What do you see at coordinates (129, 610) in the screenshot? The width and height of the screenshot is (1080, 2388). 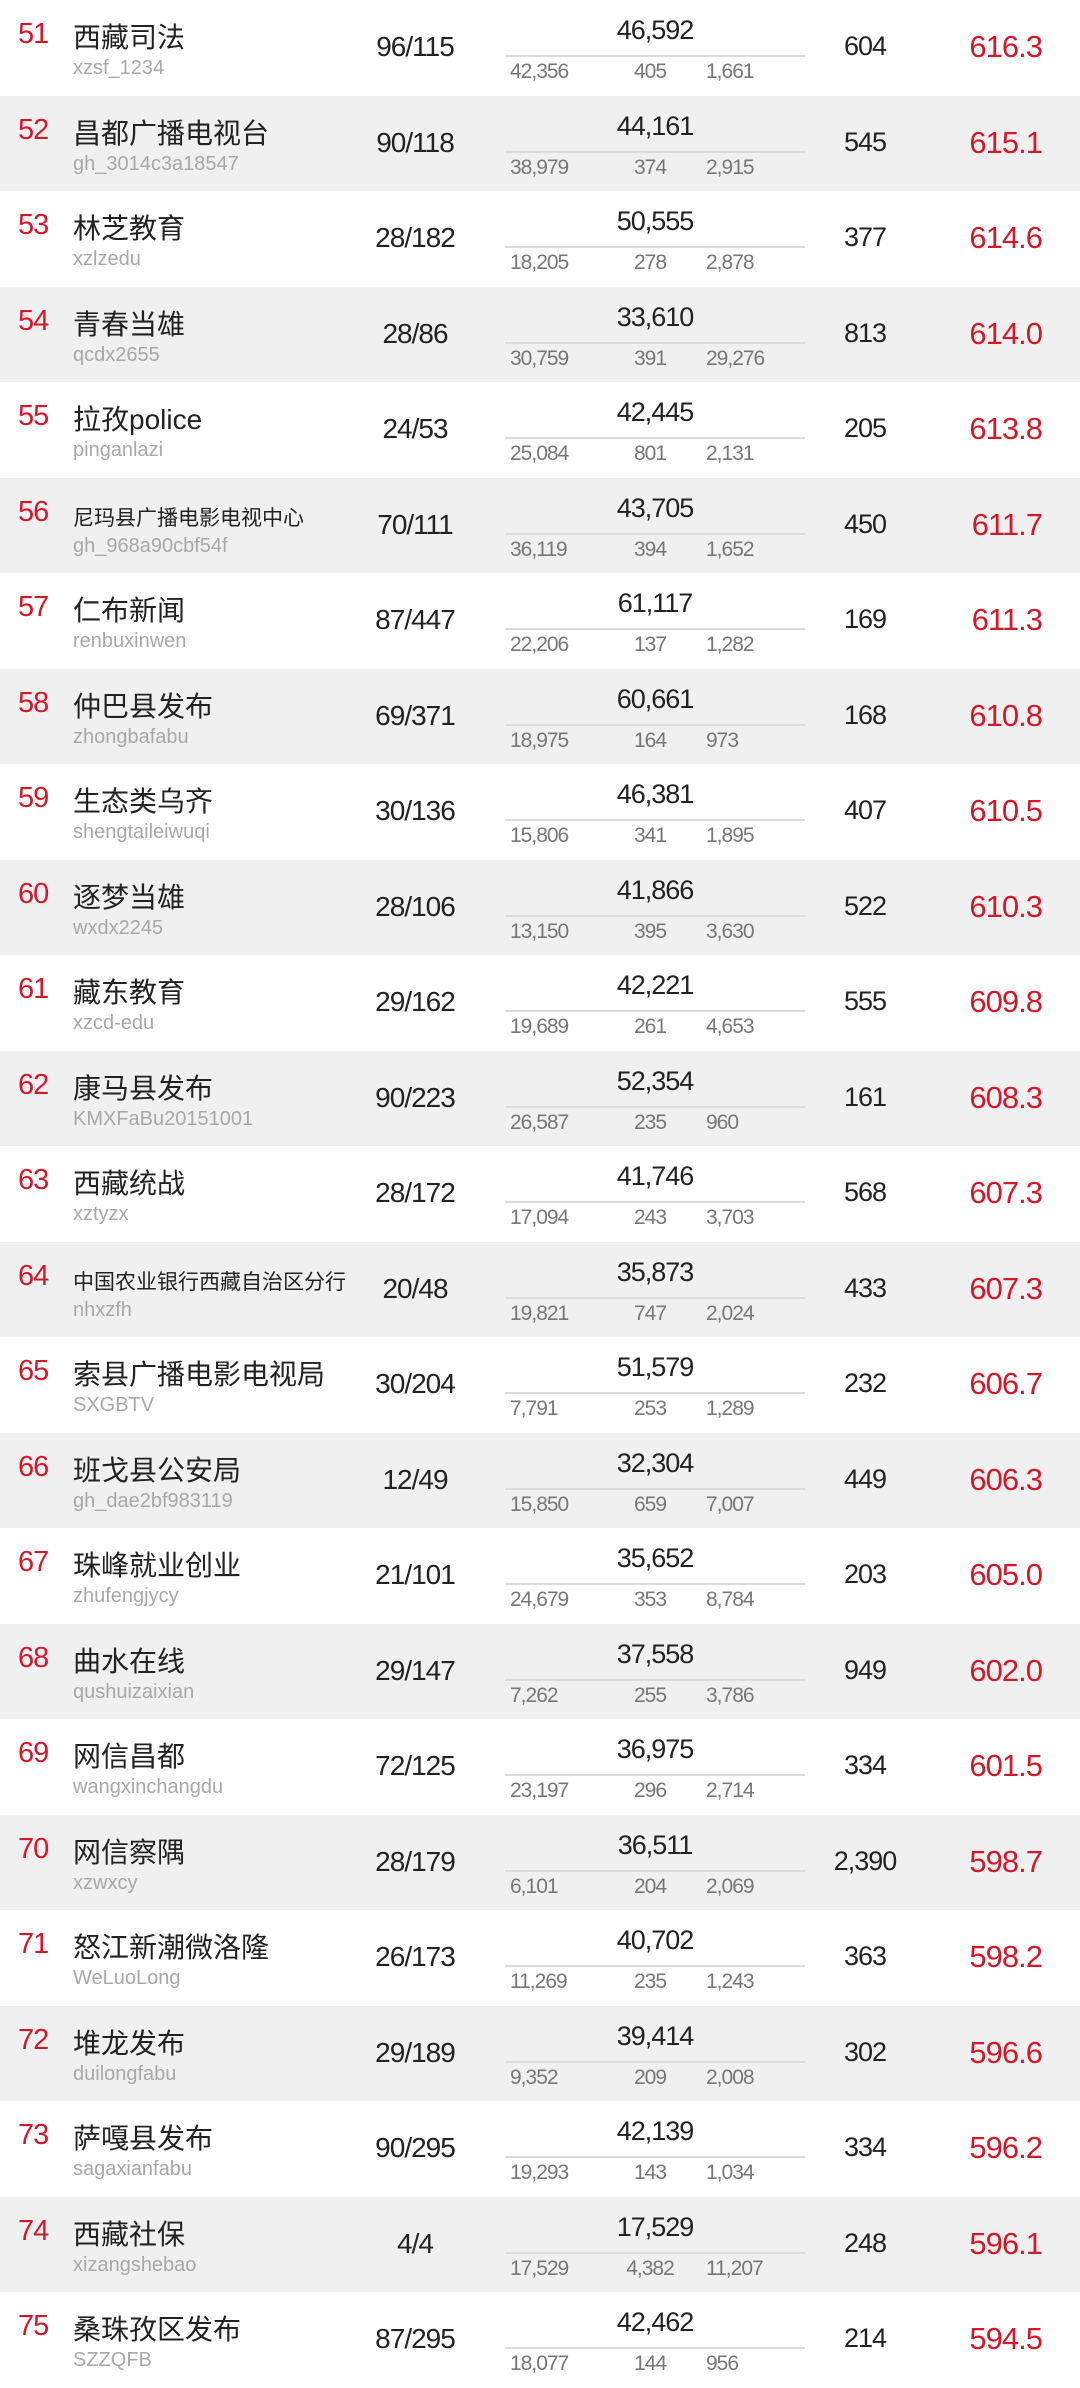 I see `account-name: 仁布新闻` at bounding box center [129, 610].